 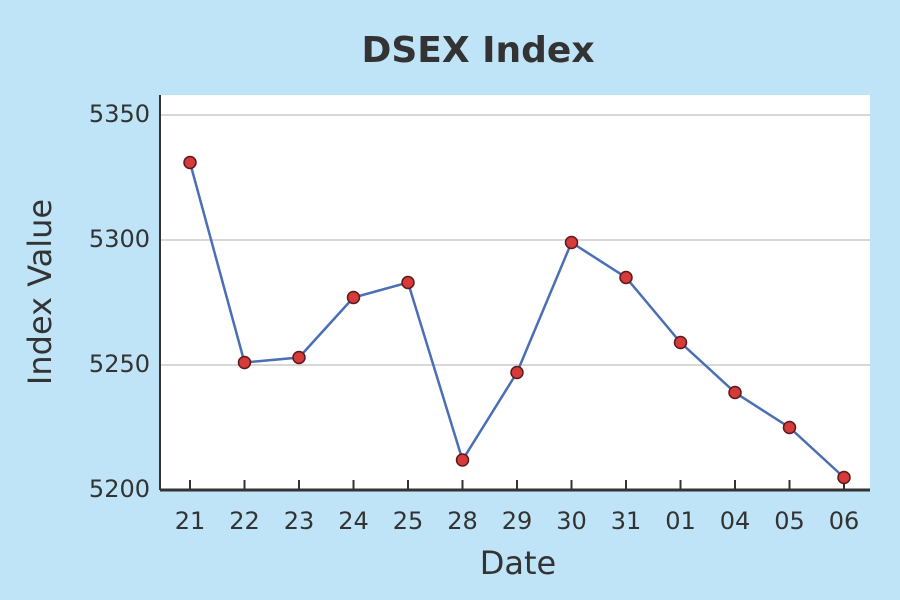 What do you see at coordinates (119, 114) in the screenshot?
I see `y-tick-label: 5350` at bounding box center [119, 114].